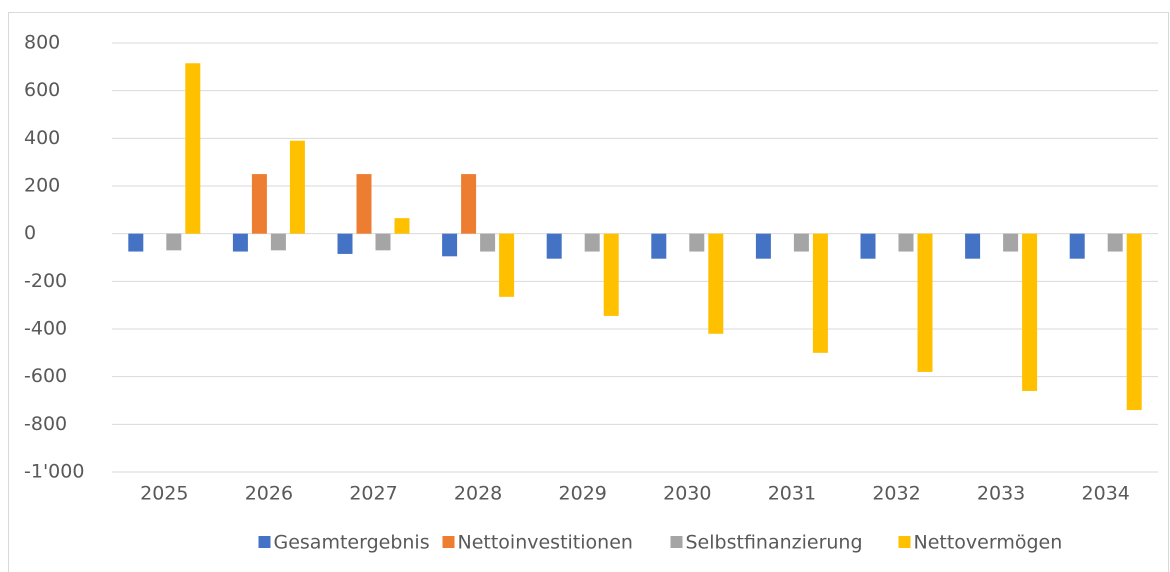  I want to click on x-tick-label: 2031, so click(792, 494).